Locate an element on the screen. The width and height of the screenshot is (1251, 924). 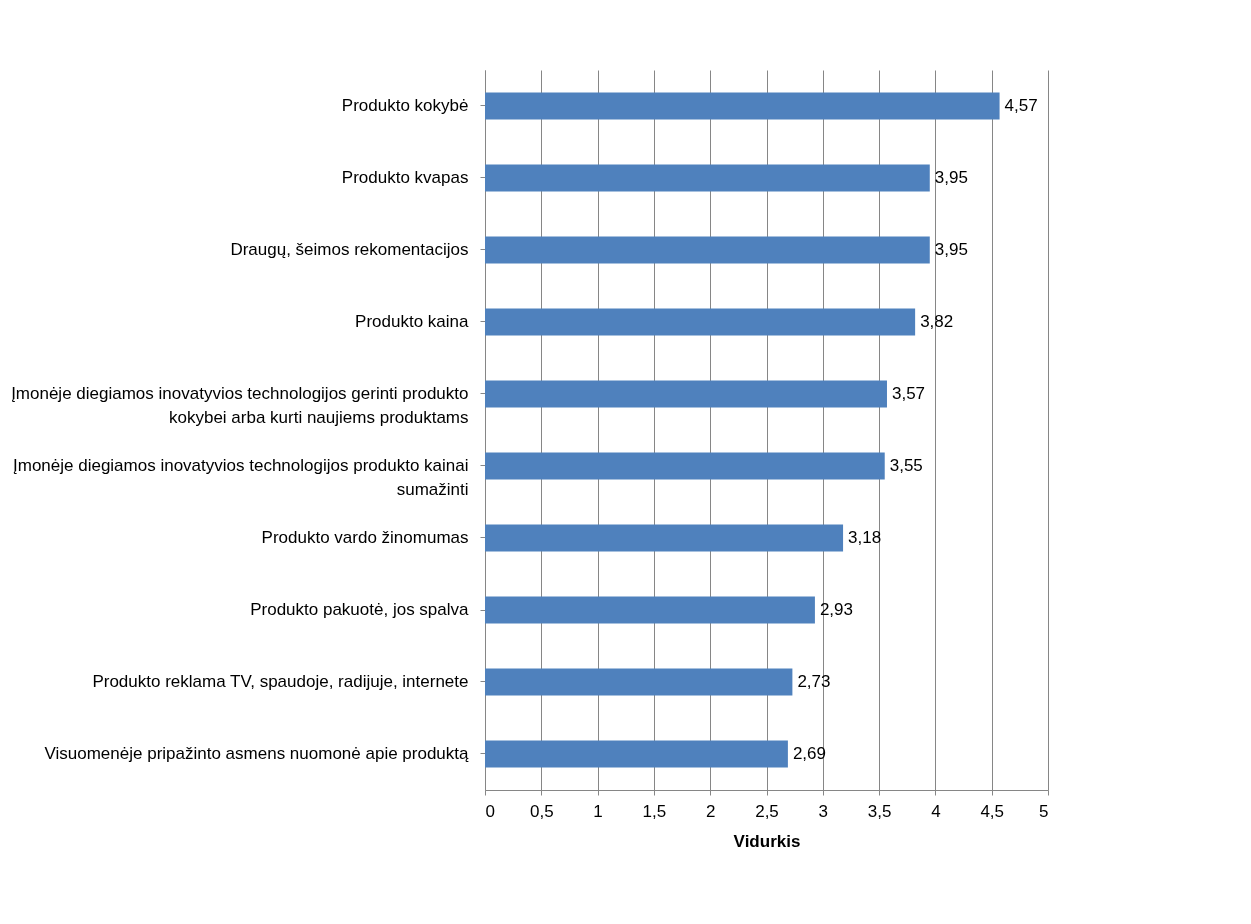
y-tick-label: Produkto kaina is located at coordinates (412, 321).